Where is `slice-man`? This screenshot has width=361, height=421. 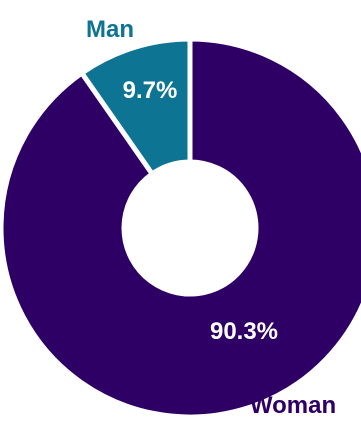 slice-man is located at coordinates (135, 107).